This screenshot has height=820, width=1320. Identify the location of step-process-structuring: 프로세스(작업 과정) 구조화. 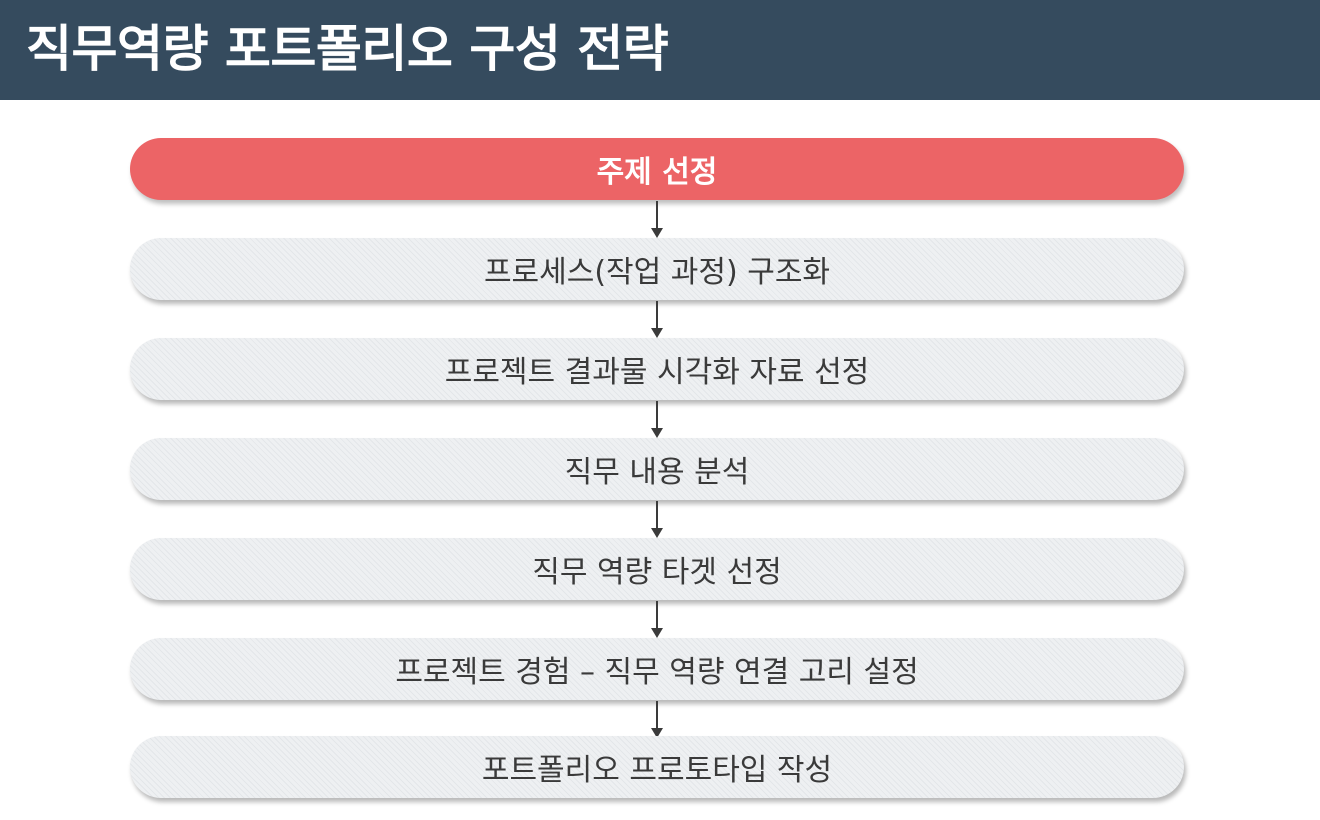
(657, 269).